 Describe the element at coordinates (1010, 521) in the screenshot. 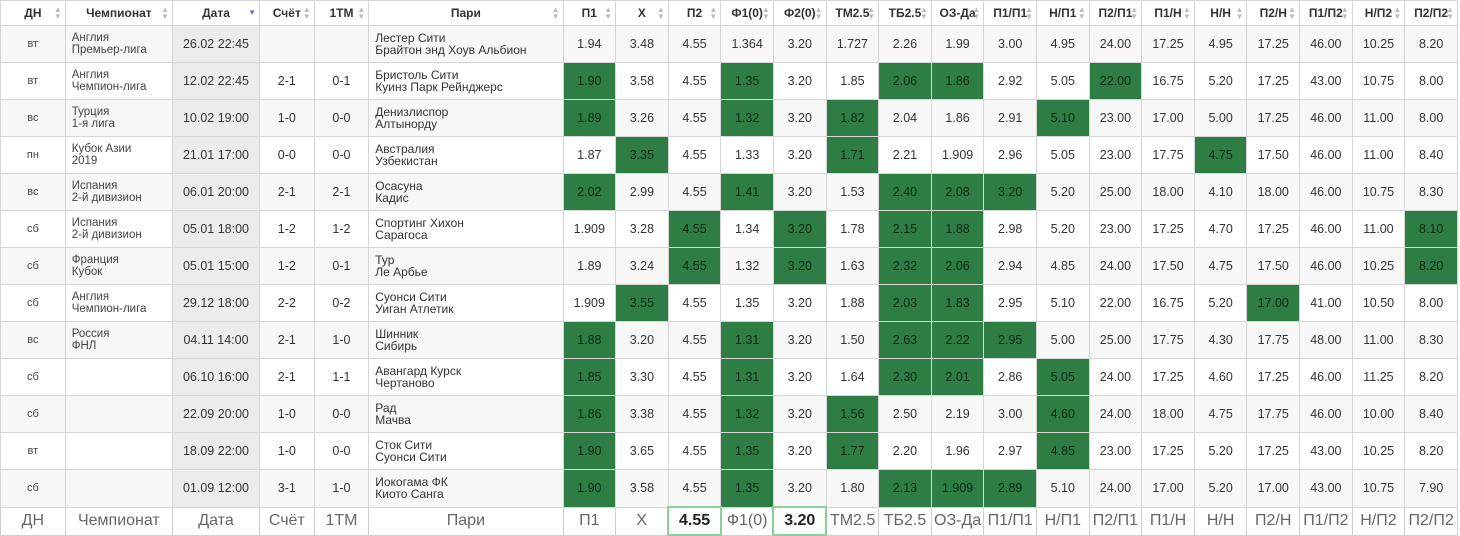

I see `filter-cell: П1/П1` at that location.